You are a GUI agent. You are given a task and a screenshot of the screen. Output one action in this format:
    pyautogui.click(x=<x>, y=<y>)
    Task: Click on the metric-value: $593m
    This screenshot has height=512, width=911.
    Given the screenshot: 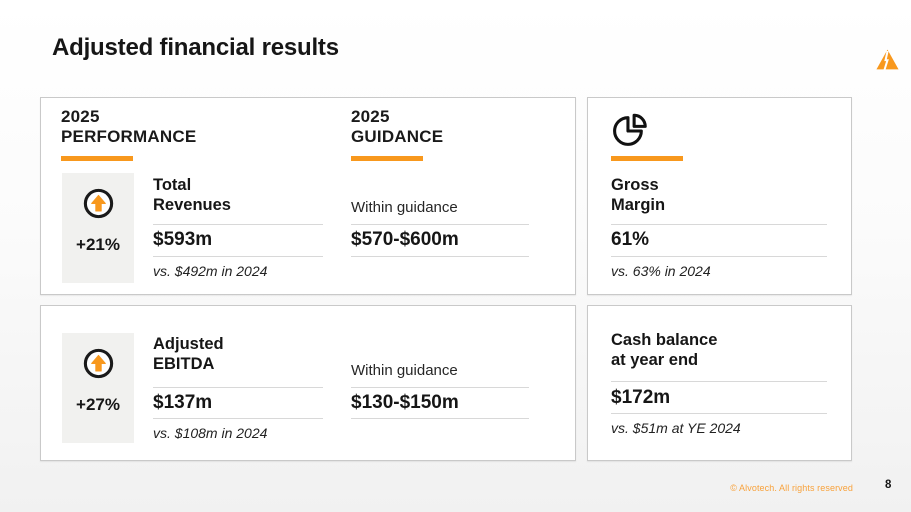 What is the action you would take?
    pyautogui.click(x=183, y=239)
    